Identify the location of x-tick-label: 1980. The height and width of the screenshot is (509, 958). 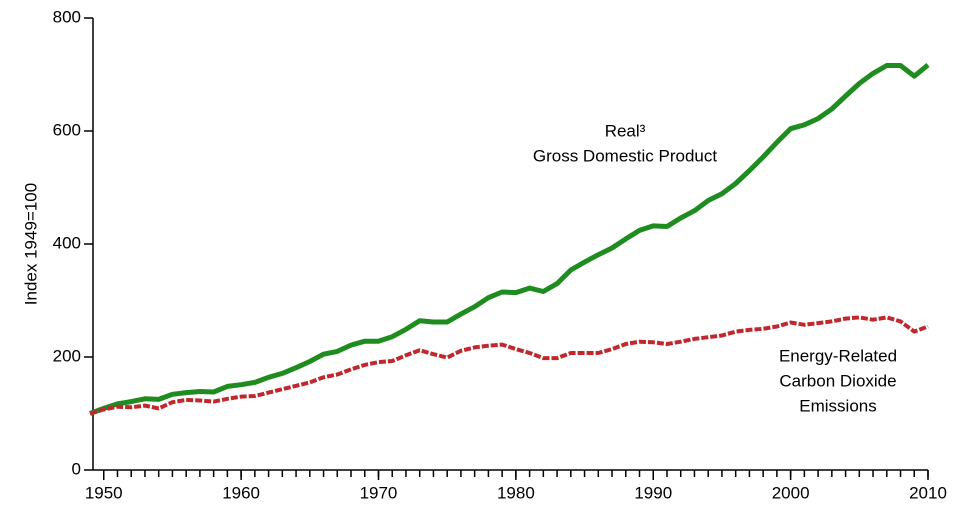
(516, 492).